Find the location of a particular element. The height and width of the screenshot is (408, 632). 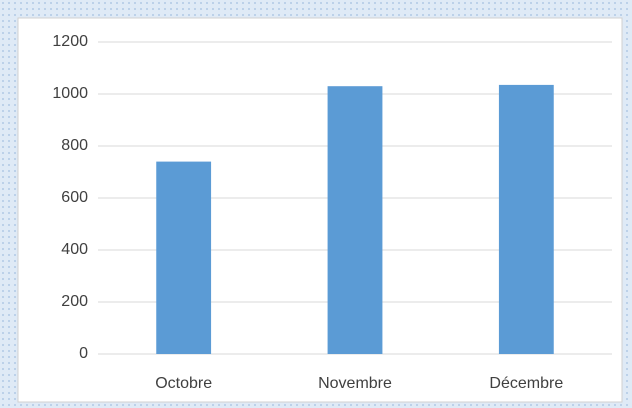

x-tick-label: Octobre is located at coordinates (183, 383).